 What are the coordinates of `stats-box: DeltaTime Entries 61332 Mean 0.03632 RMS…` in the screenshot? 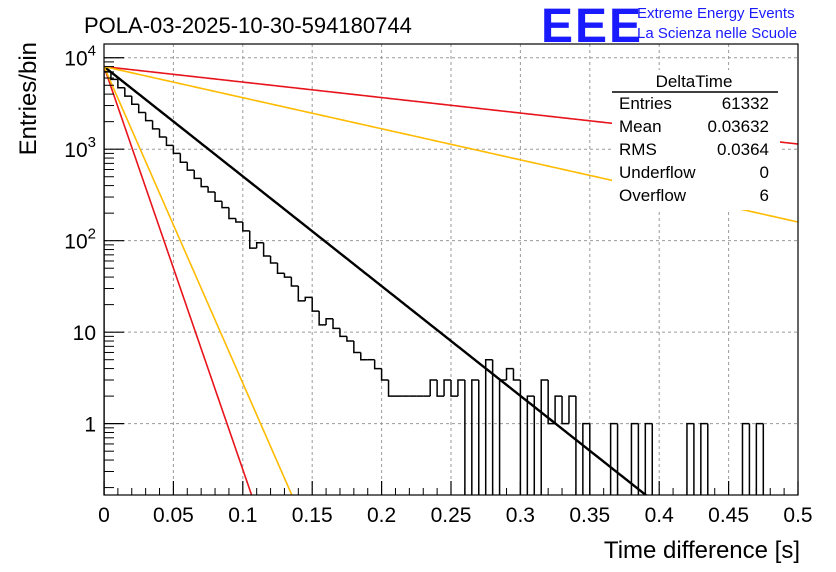 It's located at (696, 140).